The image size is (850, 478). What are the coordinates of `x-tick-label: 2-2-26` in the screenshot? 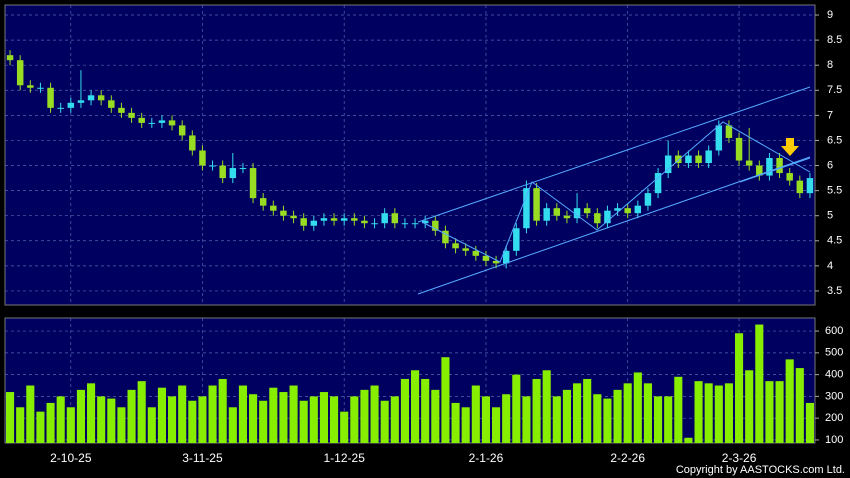 It's located at (627, 458).